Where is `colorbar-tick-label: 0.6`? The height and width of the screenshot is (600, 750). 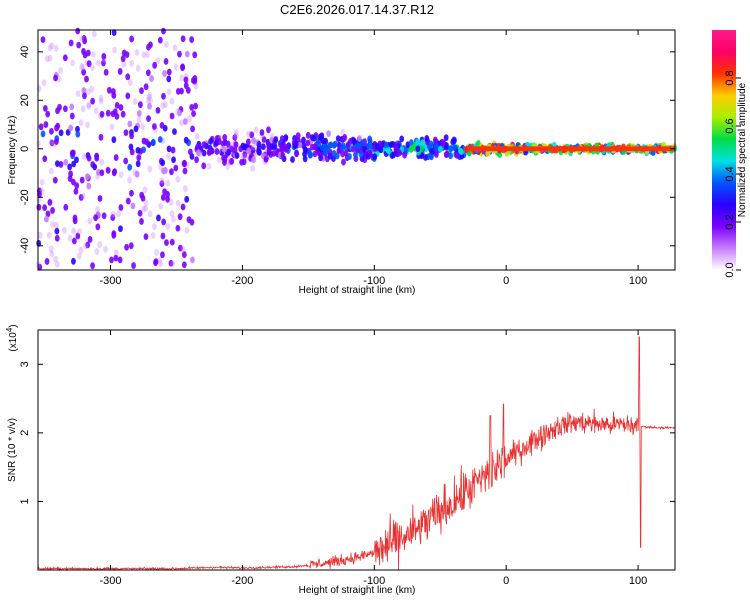
colorbar-tick-label: 0.6 is located at coordinates (730, 125).